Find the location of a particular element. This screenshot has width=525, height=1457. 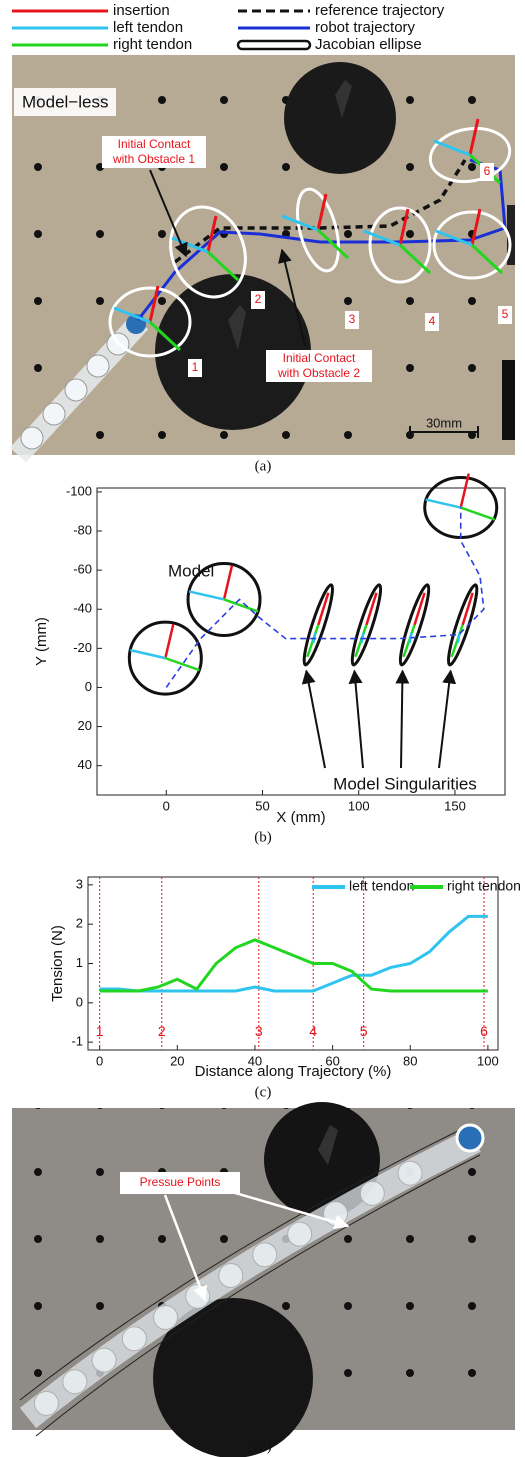

plot-frame is located at coordinates (293, 963).